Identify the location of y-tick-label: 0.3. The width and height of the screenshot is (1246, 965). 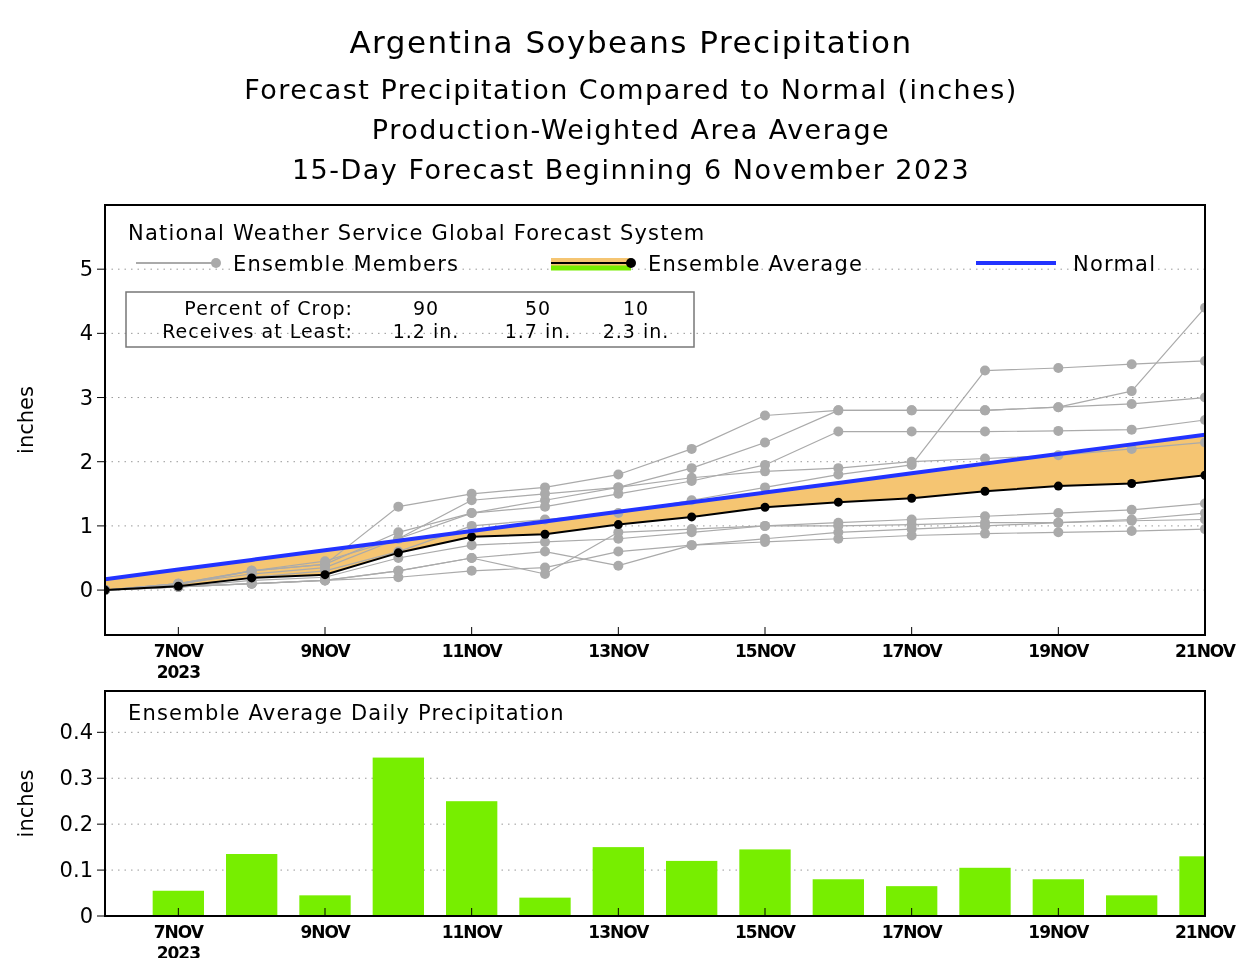
(76, 778).